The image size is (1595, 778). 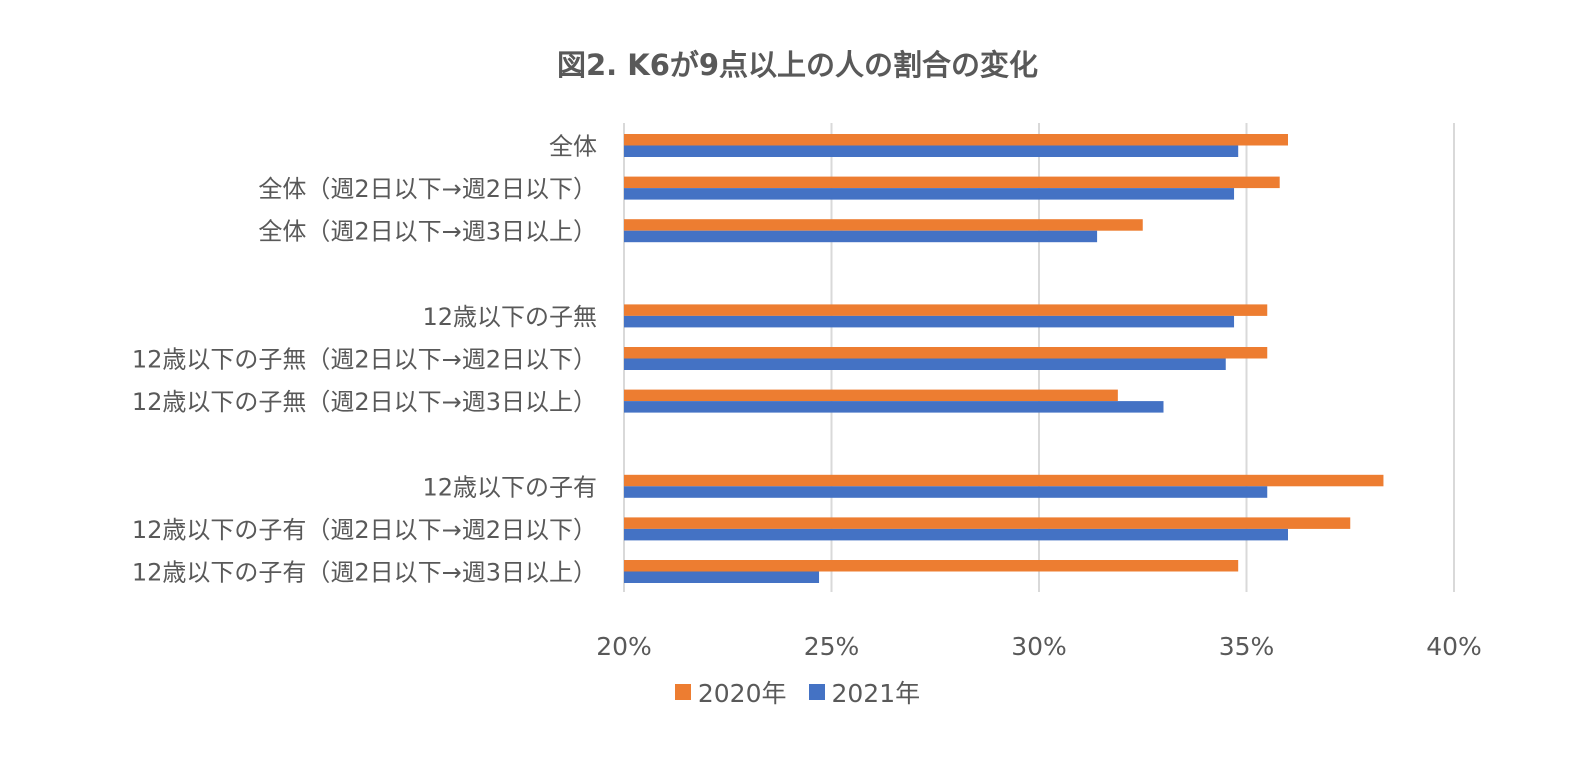 I want to click on legend-label-2021: 2021年, so click(x=876, y=693).